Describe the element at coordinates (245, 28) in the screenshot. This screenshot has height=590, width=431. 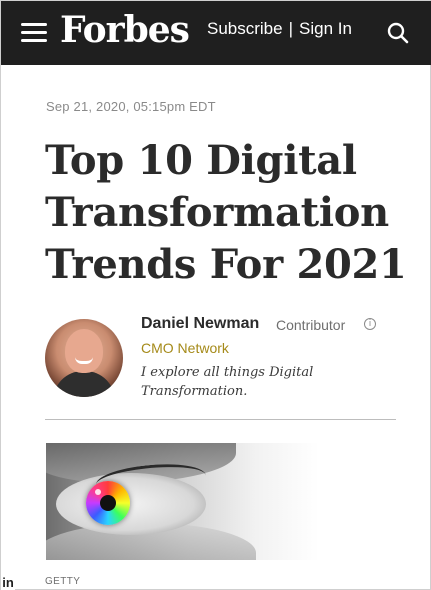
I see `subscribe-link: Subscribe` at that location.